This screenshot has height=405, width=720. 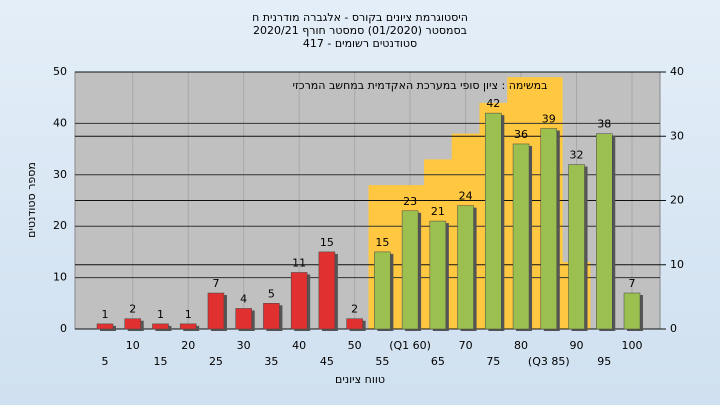 What do you see at coordinates (677, 71) in the screenshot?
I see `y2-tick-label: 40` at bounding box center [677, 71].